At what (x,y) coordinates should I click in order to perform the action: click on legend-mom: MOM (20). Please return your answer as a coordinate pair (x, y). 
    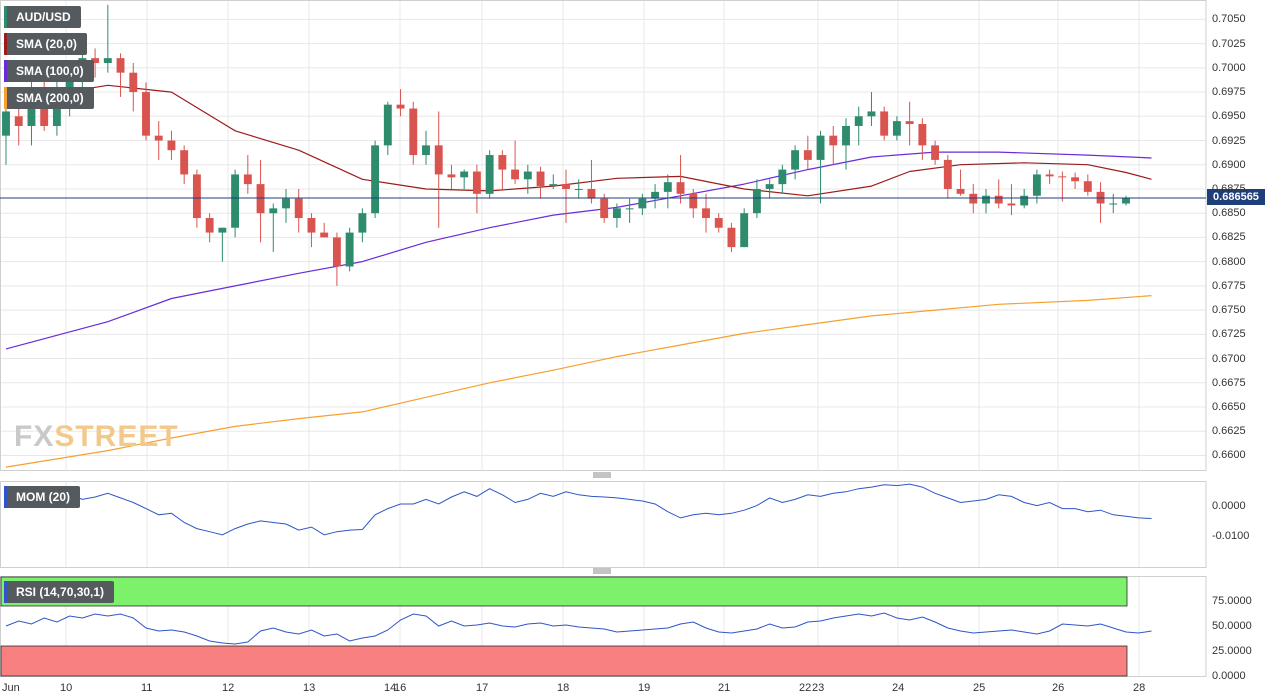
    Looking at the image, I should click on (42, 497).